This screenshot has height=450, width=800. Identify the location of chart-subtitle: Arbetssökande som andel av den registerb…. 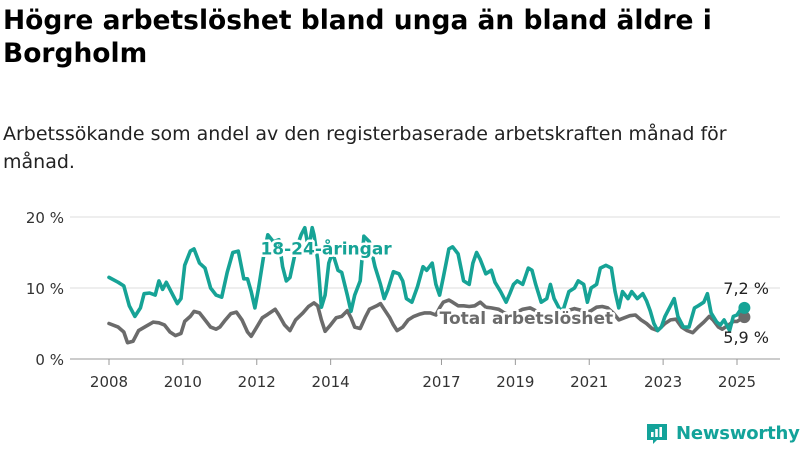
(365, 148).